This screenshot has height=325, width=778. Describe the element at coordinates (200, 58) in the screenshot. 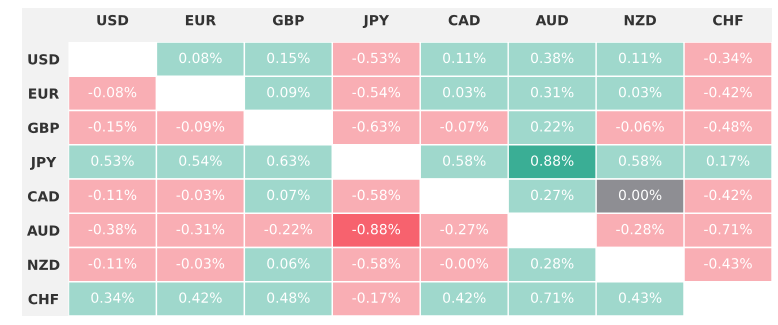

I see `data-label: 0.08%` at that location.